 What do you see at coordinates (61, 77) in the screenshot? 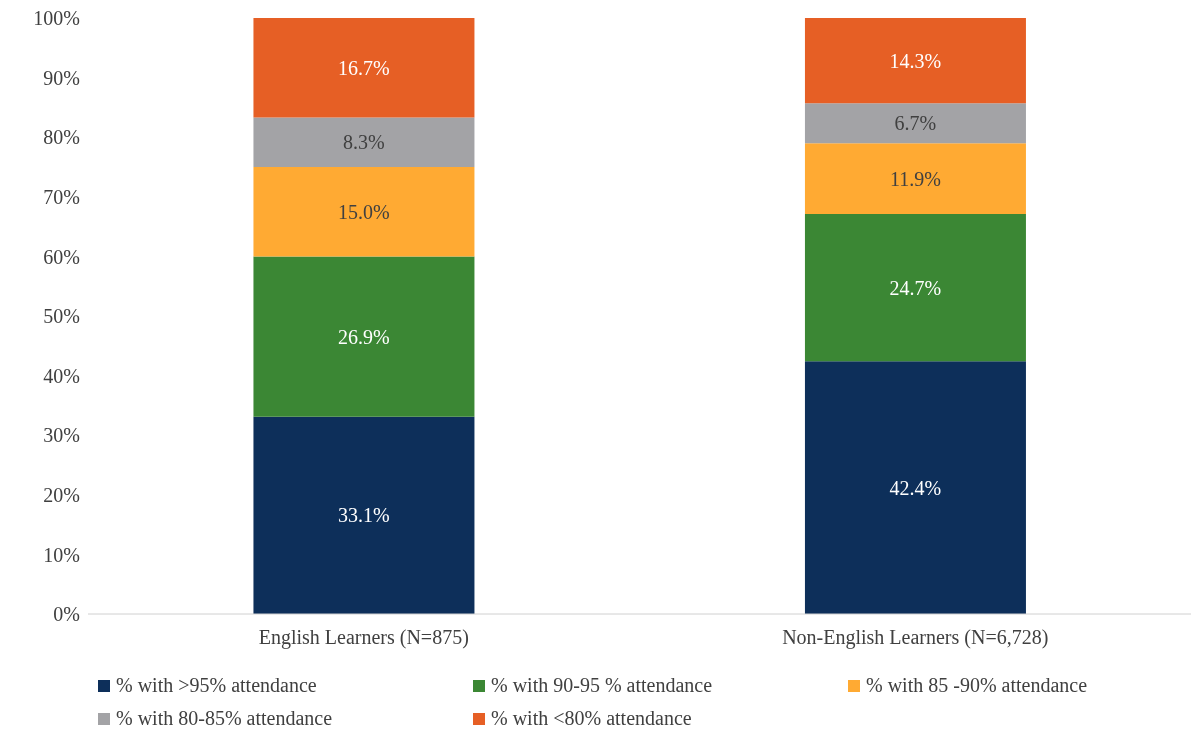
I see `y-tick-label: 90%` at bounding box center [61, 77].